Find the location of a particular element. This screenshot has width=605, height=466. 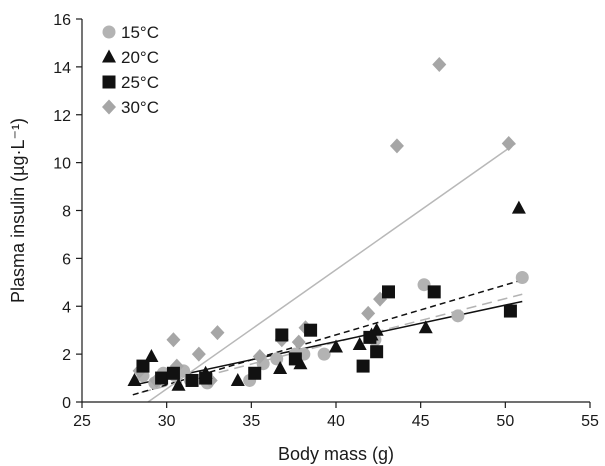

x-tick-label: 45 is located at coordinates (421, 421).